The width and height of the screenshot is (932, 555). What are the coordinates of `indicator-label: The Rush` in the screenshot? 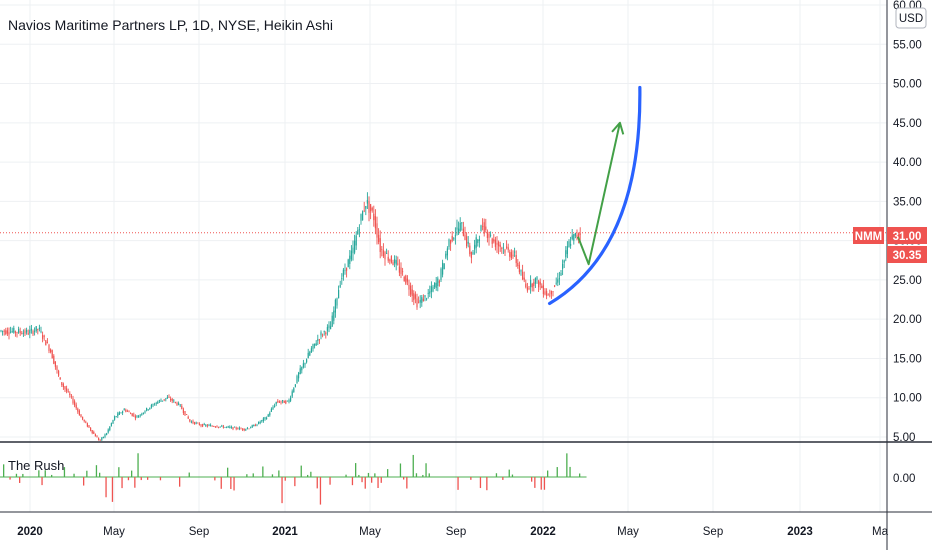 It's located at (36, 465).